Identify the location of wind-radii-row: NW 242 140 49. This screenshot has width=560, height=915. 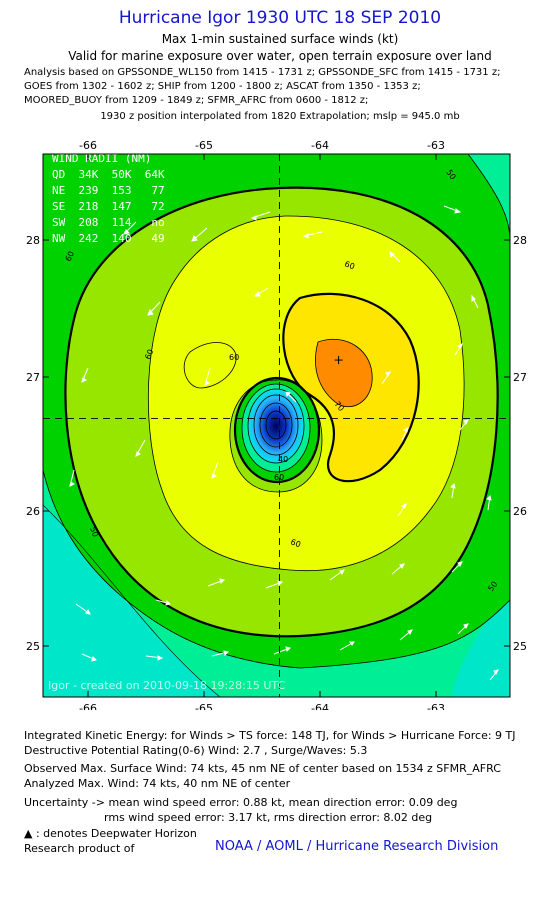
(108, 238).